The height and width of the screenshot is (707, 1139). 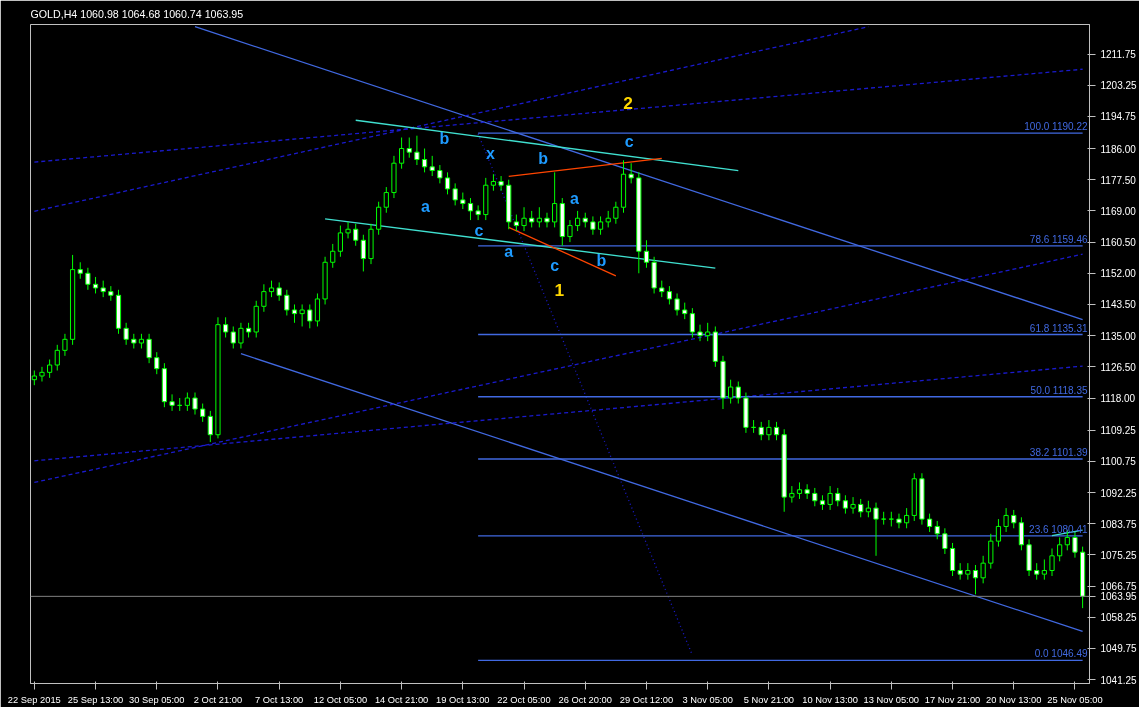 What do you see at coordinates (157, 699) in the screenshot?
I see `x-tick-label: 30 Sep 05:00` at bounding box center [157, 699].